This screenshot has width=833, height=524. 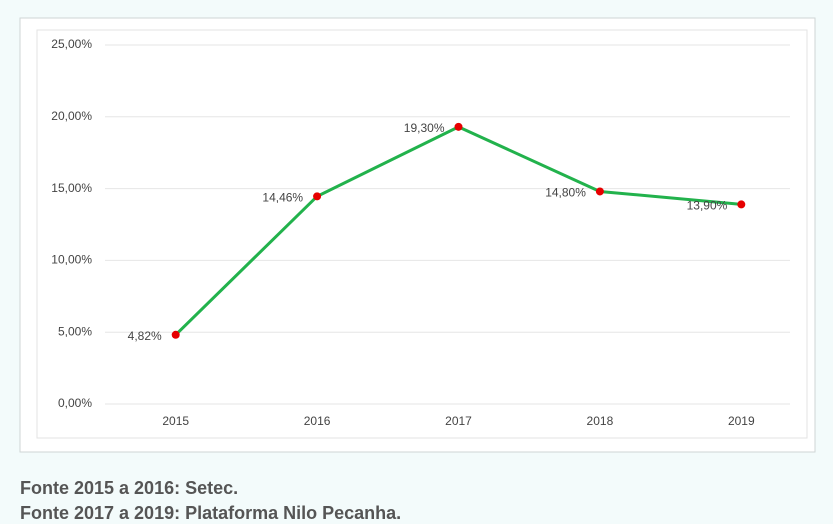 I want to click on y-tick-label: 20,00%, so click(x=71, y=116).